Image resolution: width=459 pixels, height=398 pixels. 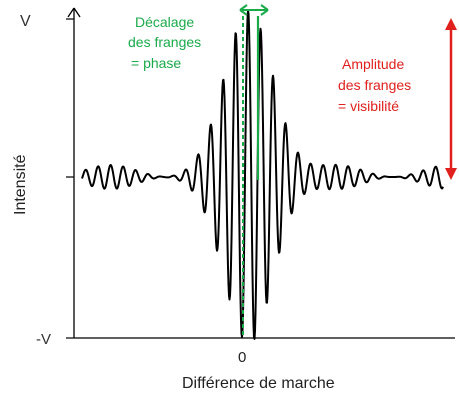 I want to click on visibility-arrow-bottom-head, so click(x=451, y=174).